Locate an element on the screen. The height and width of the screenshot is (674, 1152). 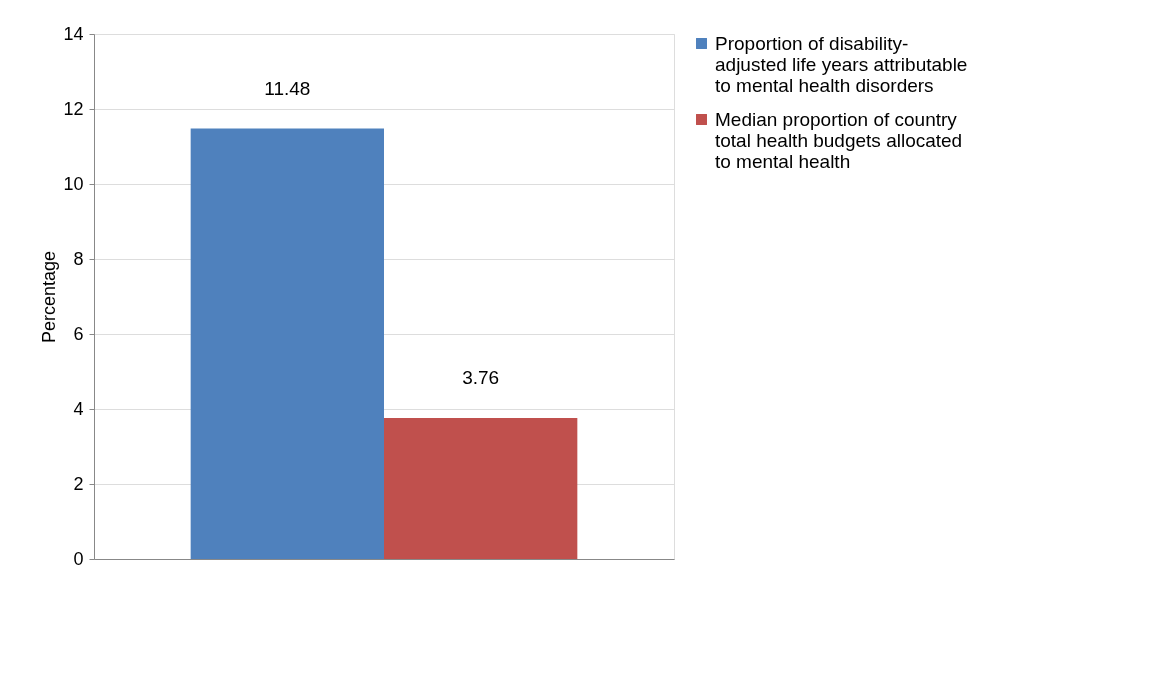
y-tick-label: 10 is located at coordinates (73, 183).